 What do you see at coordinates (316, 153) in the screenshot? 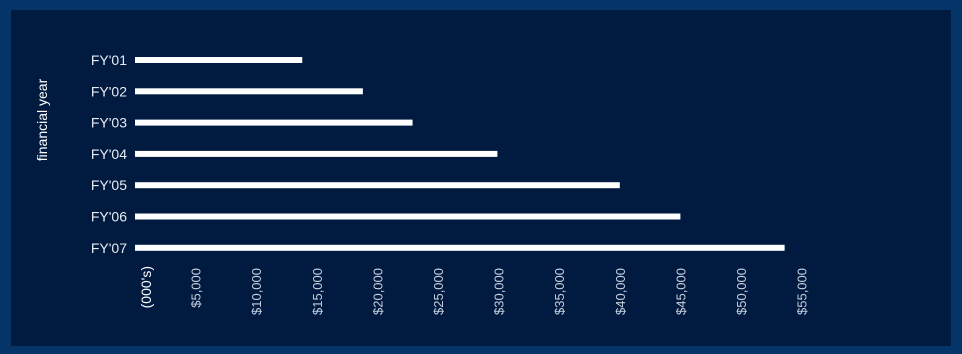
I see `bar-fy04` at bounding box center [316, 153].